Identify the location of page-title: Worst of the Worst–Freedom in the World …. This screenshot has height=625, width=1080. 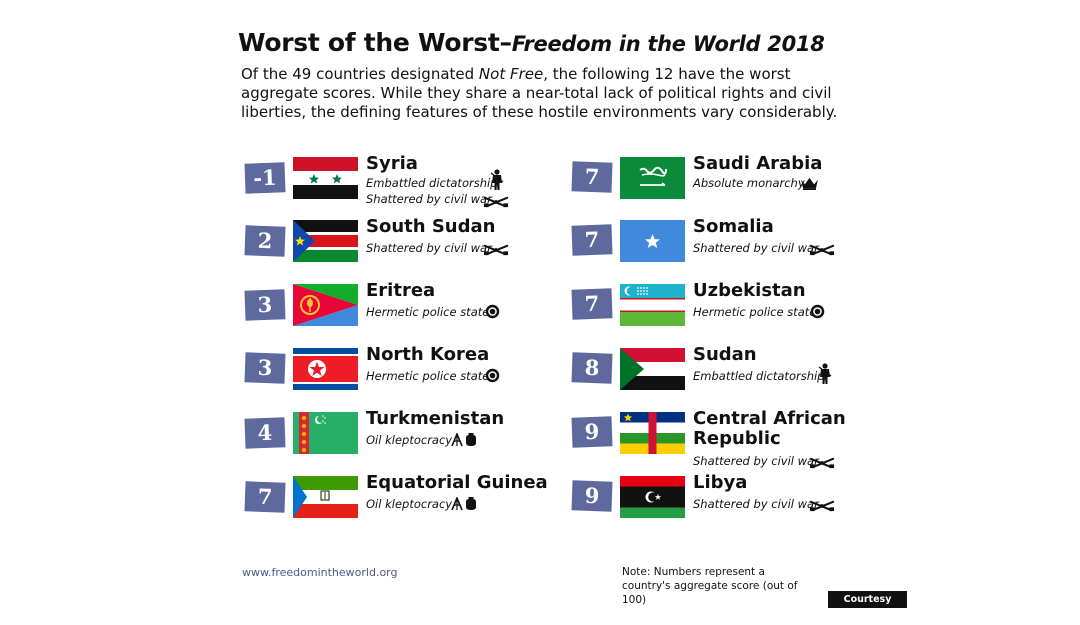
(531, 42).